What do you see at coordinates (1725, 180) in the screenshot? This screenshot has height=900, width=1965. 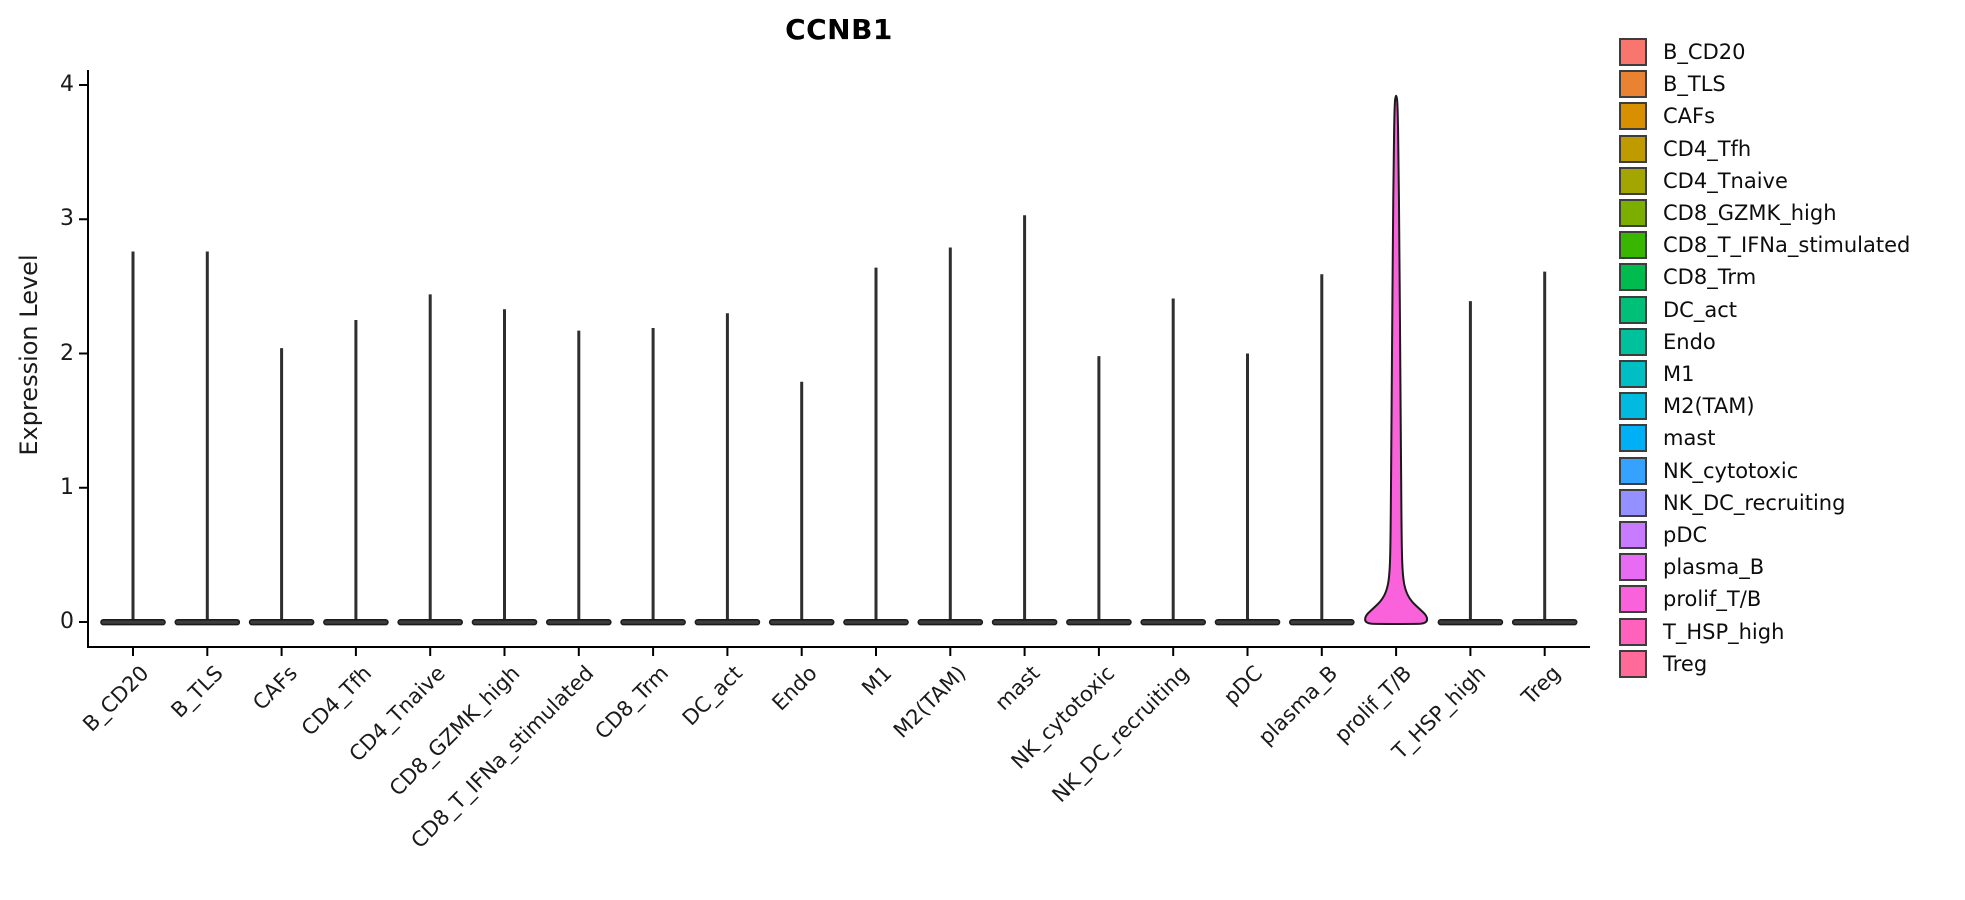 I see `legend-item-label: CD4_Tnaive` at bounding box center [1725, 180].